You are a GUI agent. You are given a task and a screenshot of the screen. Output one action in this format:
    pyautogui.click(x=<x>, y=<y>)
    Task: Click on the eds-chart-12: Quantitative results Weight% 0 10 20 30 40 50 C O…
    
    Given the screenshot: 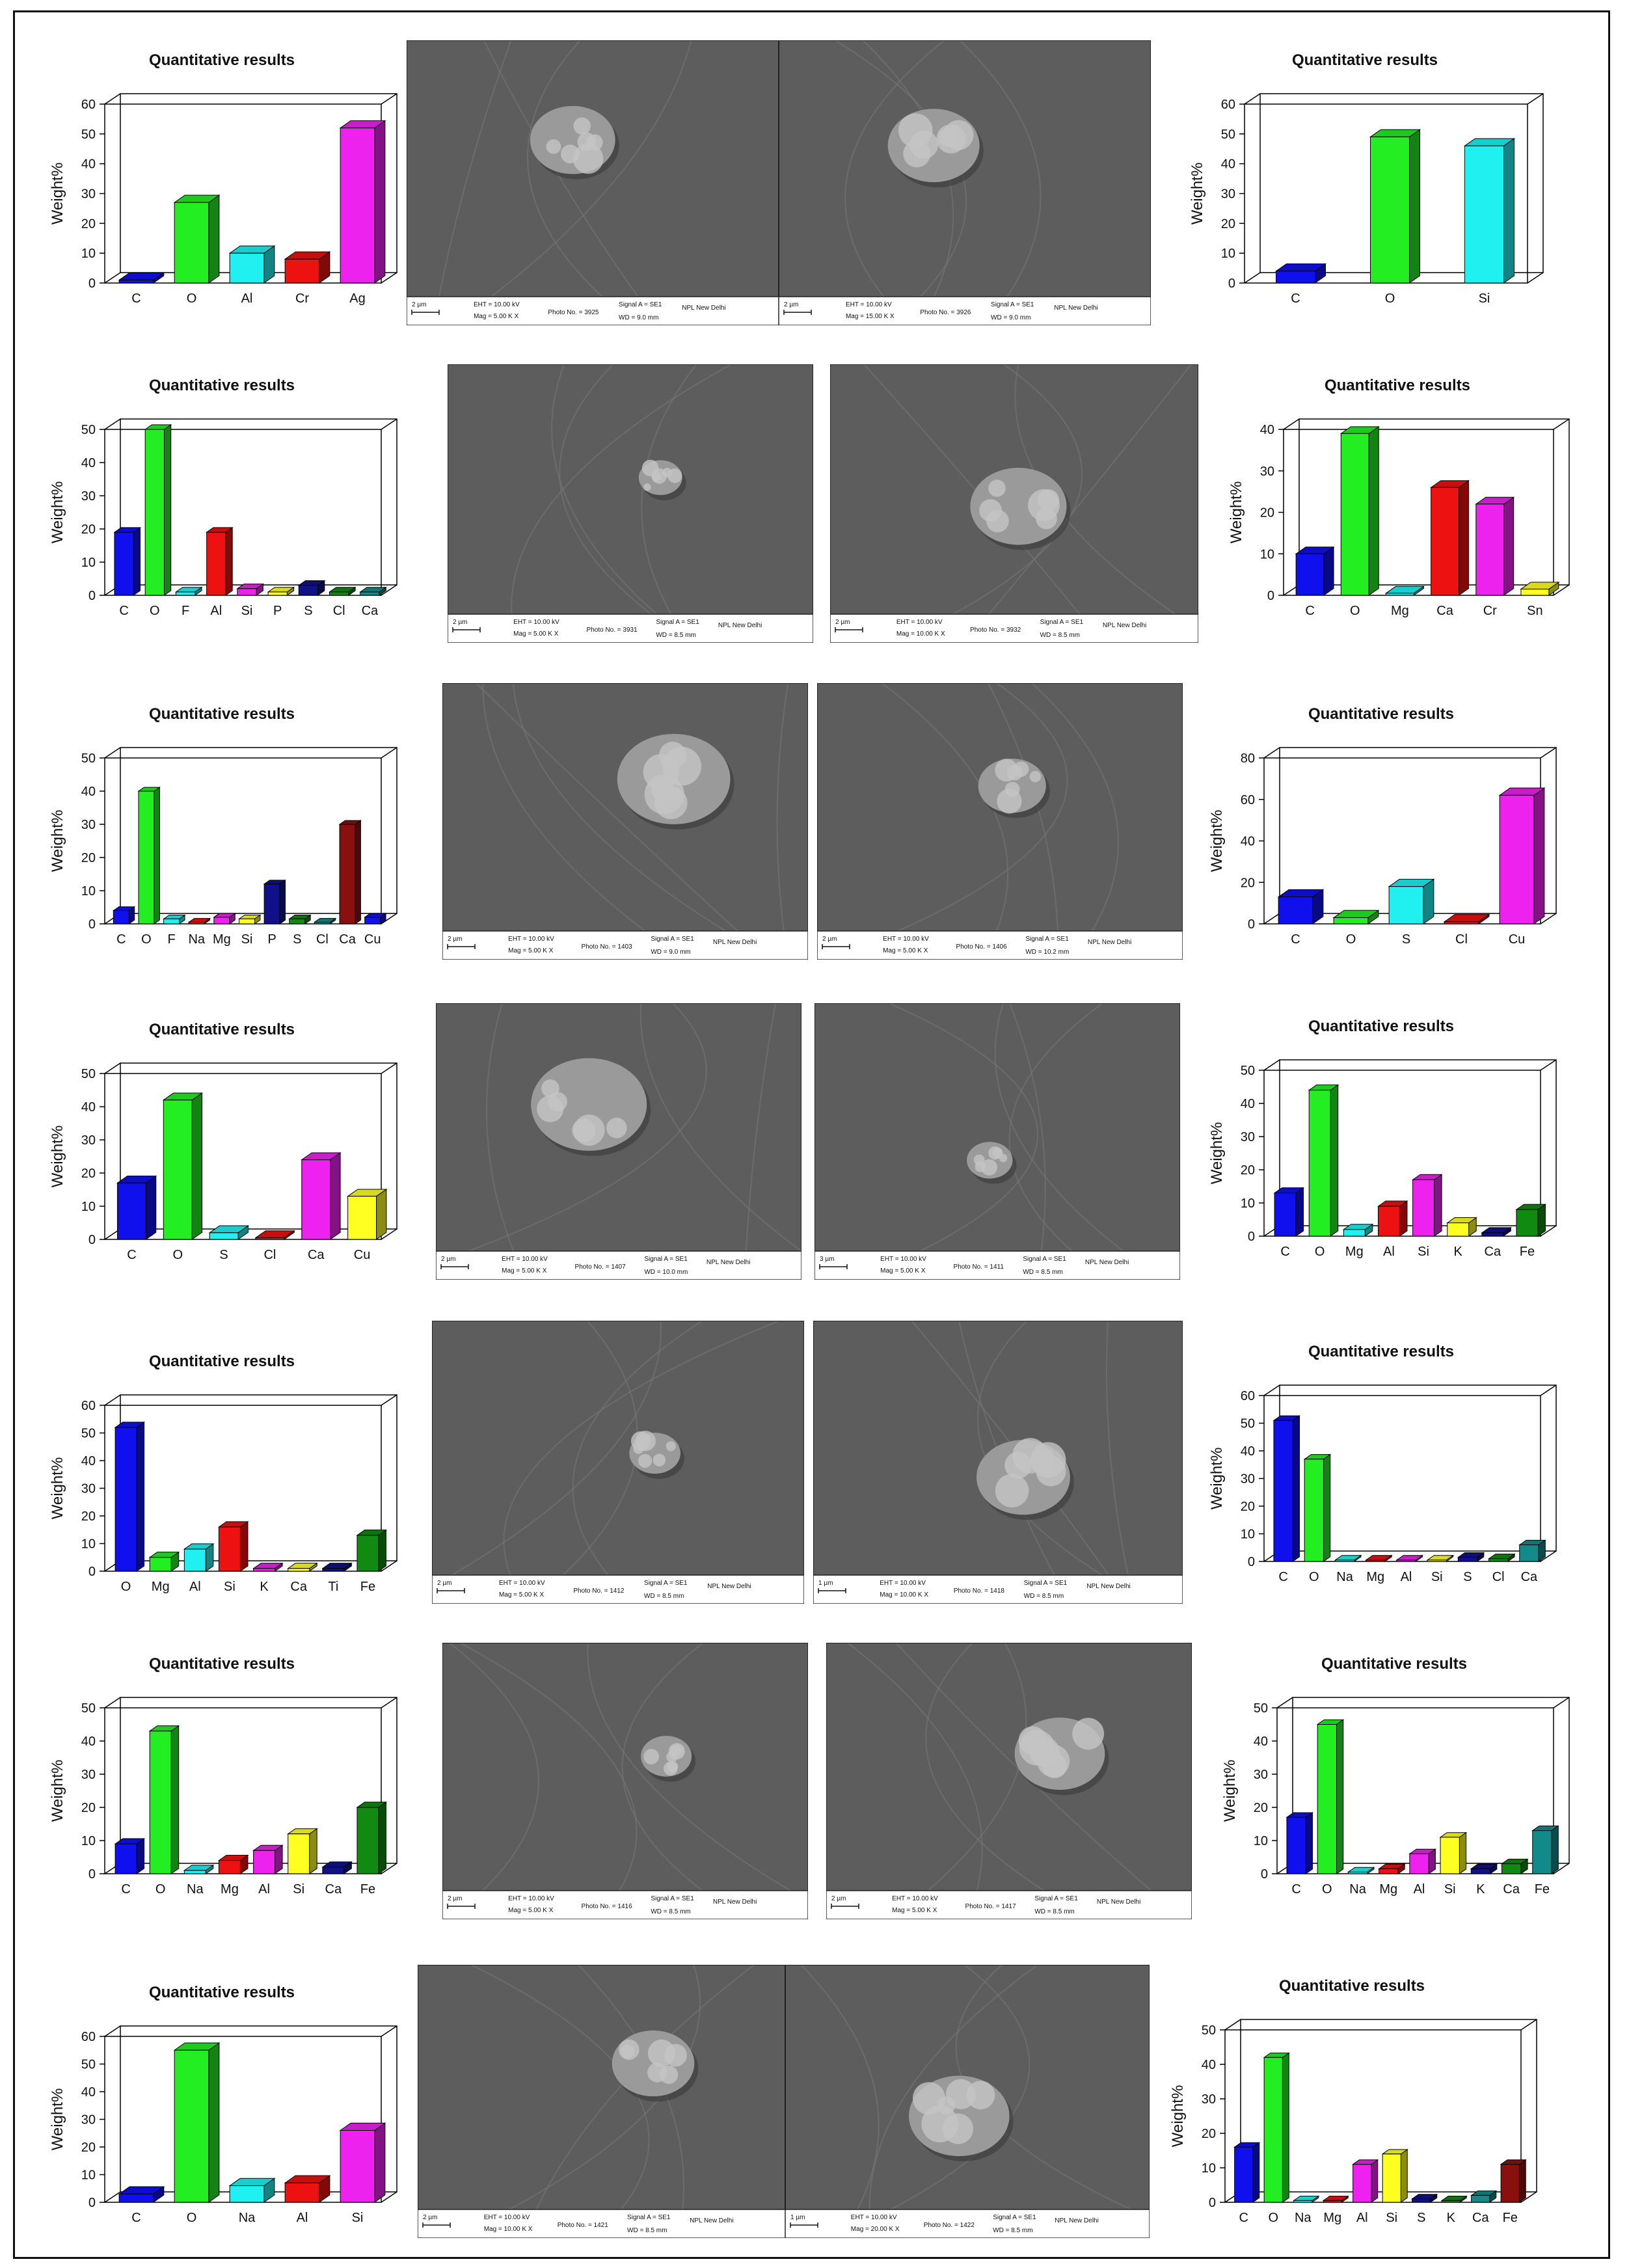 What is the action you would take?
    pyautogui.click(x=1395, y=1779)
    